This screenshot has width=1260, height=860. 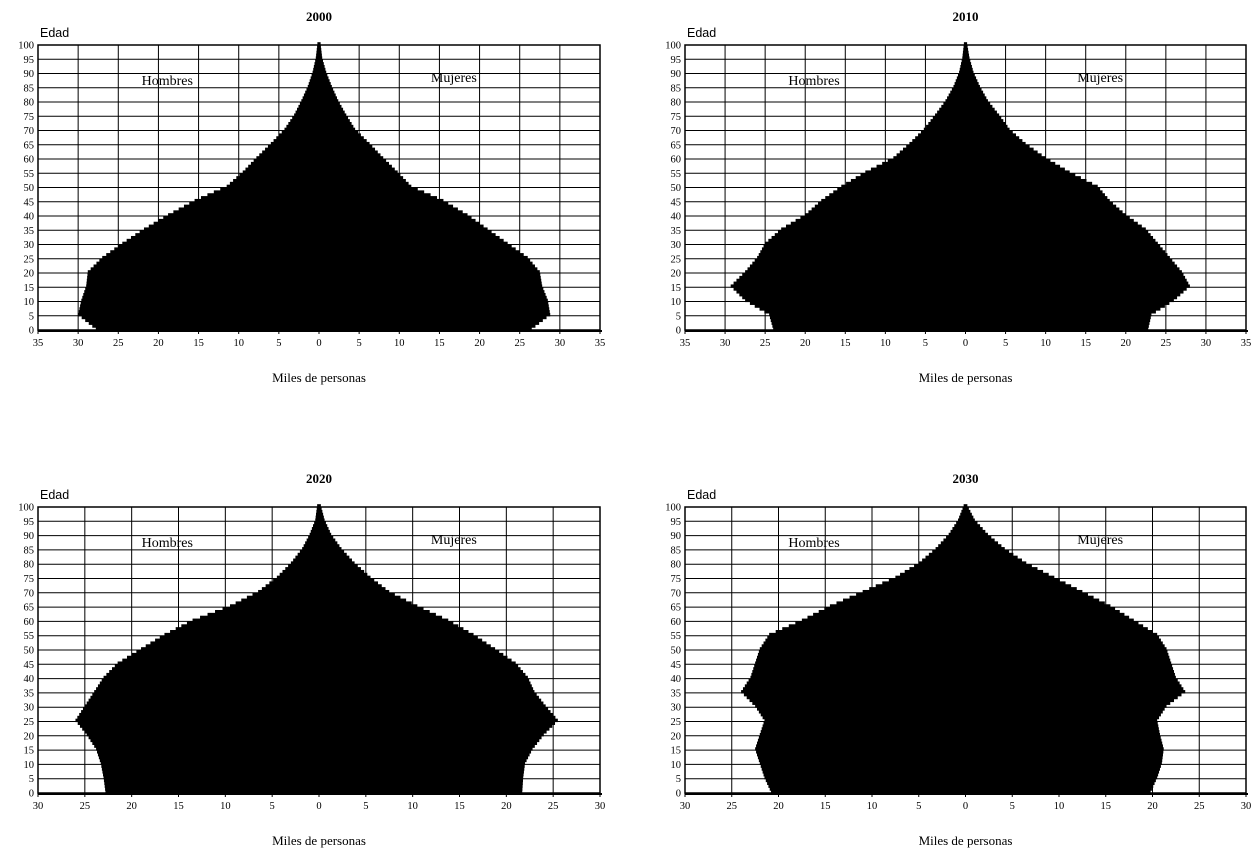 I want to click on x-tick-label: 20, so click(x=1126, y=343).